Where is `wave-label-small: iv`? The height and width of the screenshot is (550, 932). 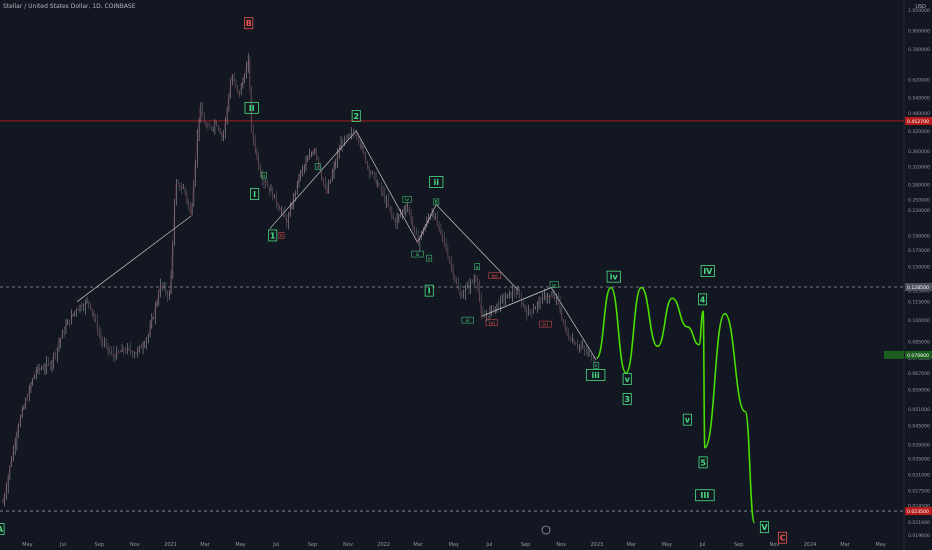
wave-label-small: iv is located at coordinates (407, 200).